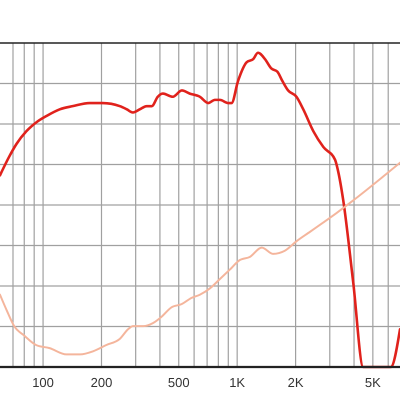  I want to click on x-tick-label: 2K, so click(296, 382).